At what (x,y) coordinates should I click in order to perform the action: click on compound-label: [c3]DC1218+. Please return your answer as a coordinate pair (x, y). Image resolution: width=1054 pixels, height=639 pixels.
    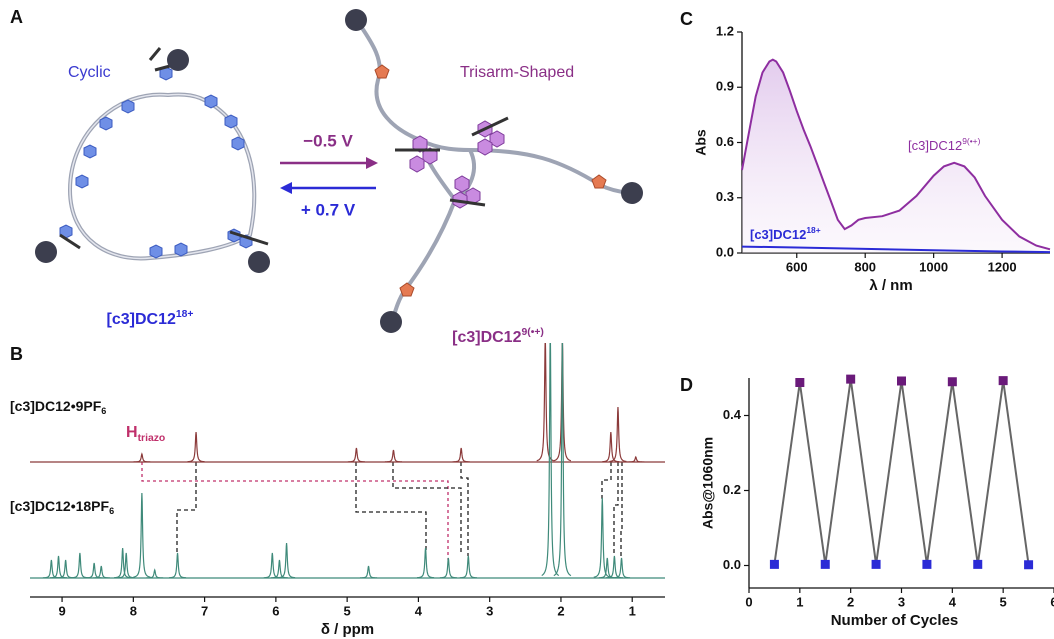
    Looking at the image, I should click on (150, 318).